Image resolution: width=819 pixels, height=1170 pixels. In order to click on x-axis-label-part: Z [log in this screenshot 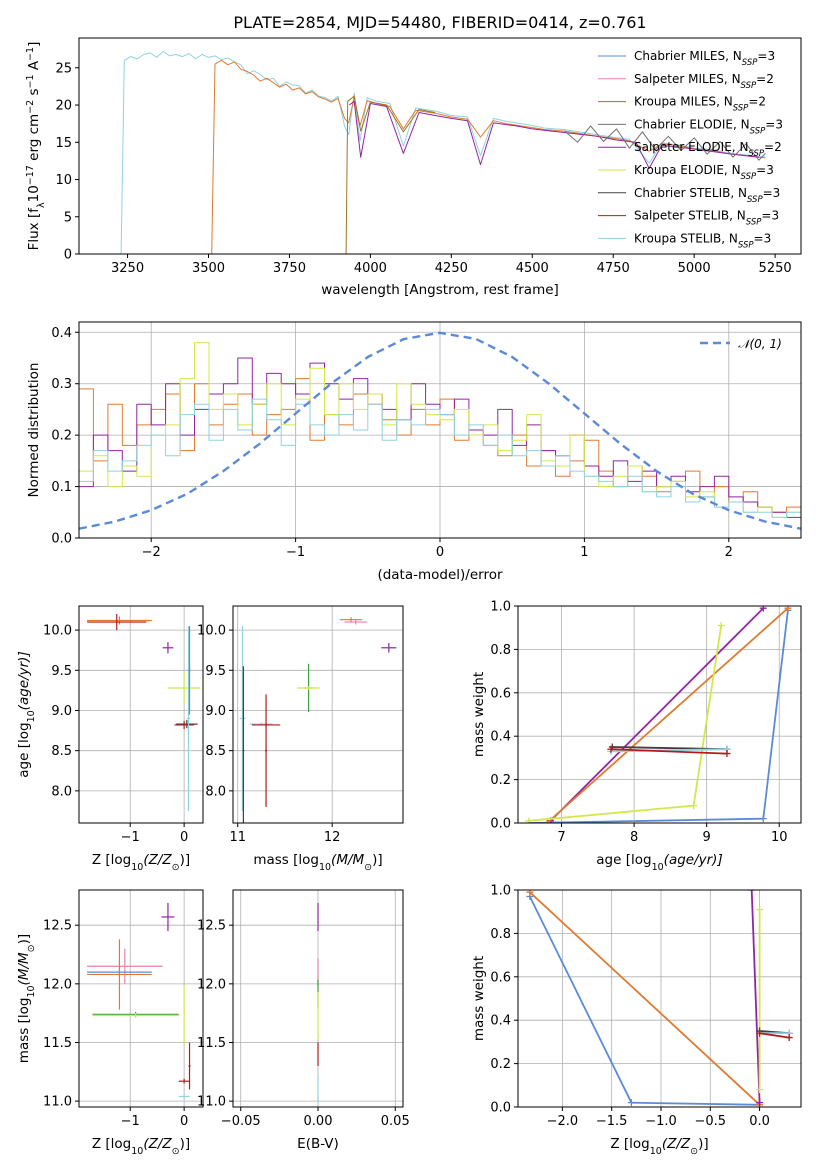, I will do `click(629, 1144)`.